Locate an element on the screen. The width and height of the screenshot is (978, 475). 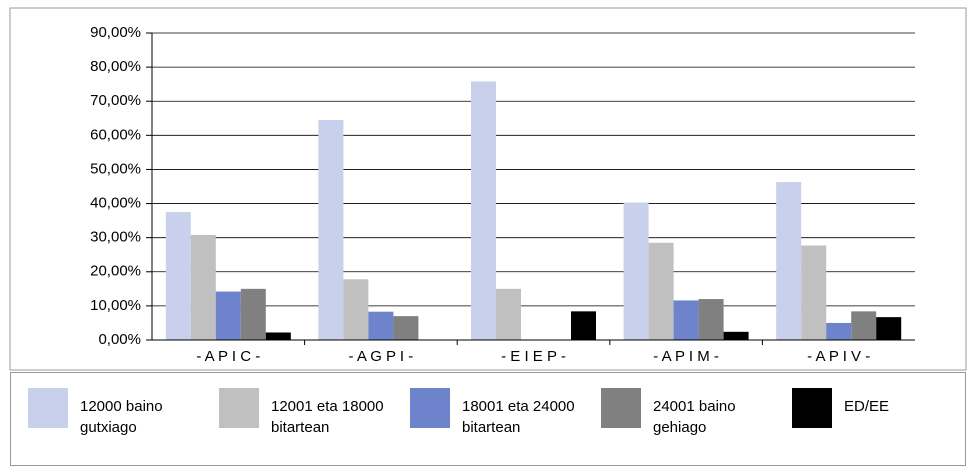
y-tick-label: 10,00% is located at coordinates (115, 305).